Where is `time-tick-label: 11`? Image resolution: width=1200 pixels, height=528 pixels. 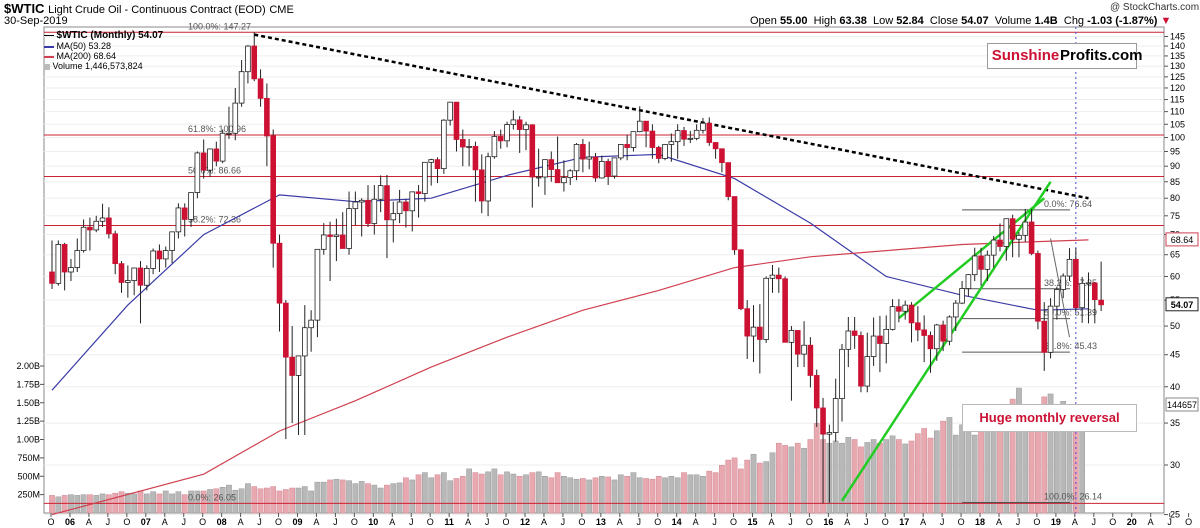 time-tick-label: 11 is located at coordinates (449, 522).